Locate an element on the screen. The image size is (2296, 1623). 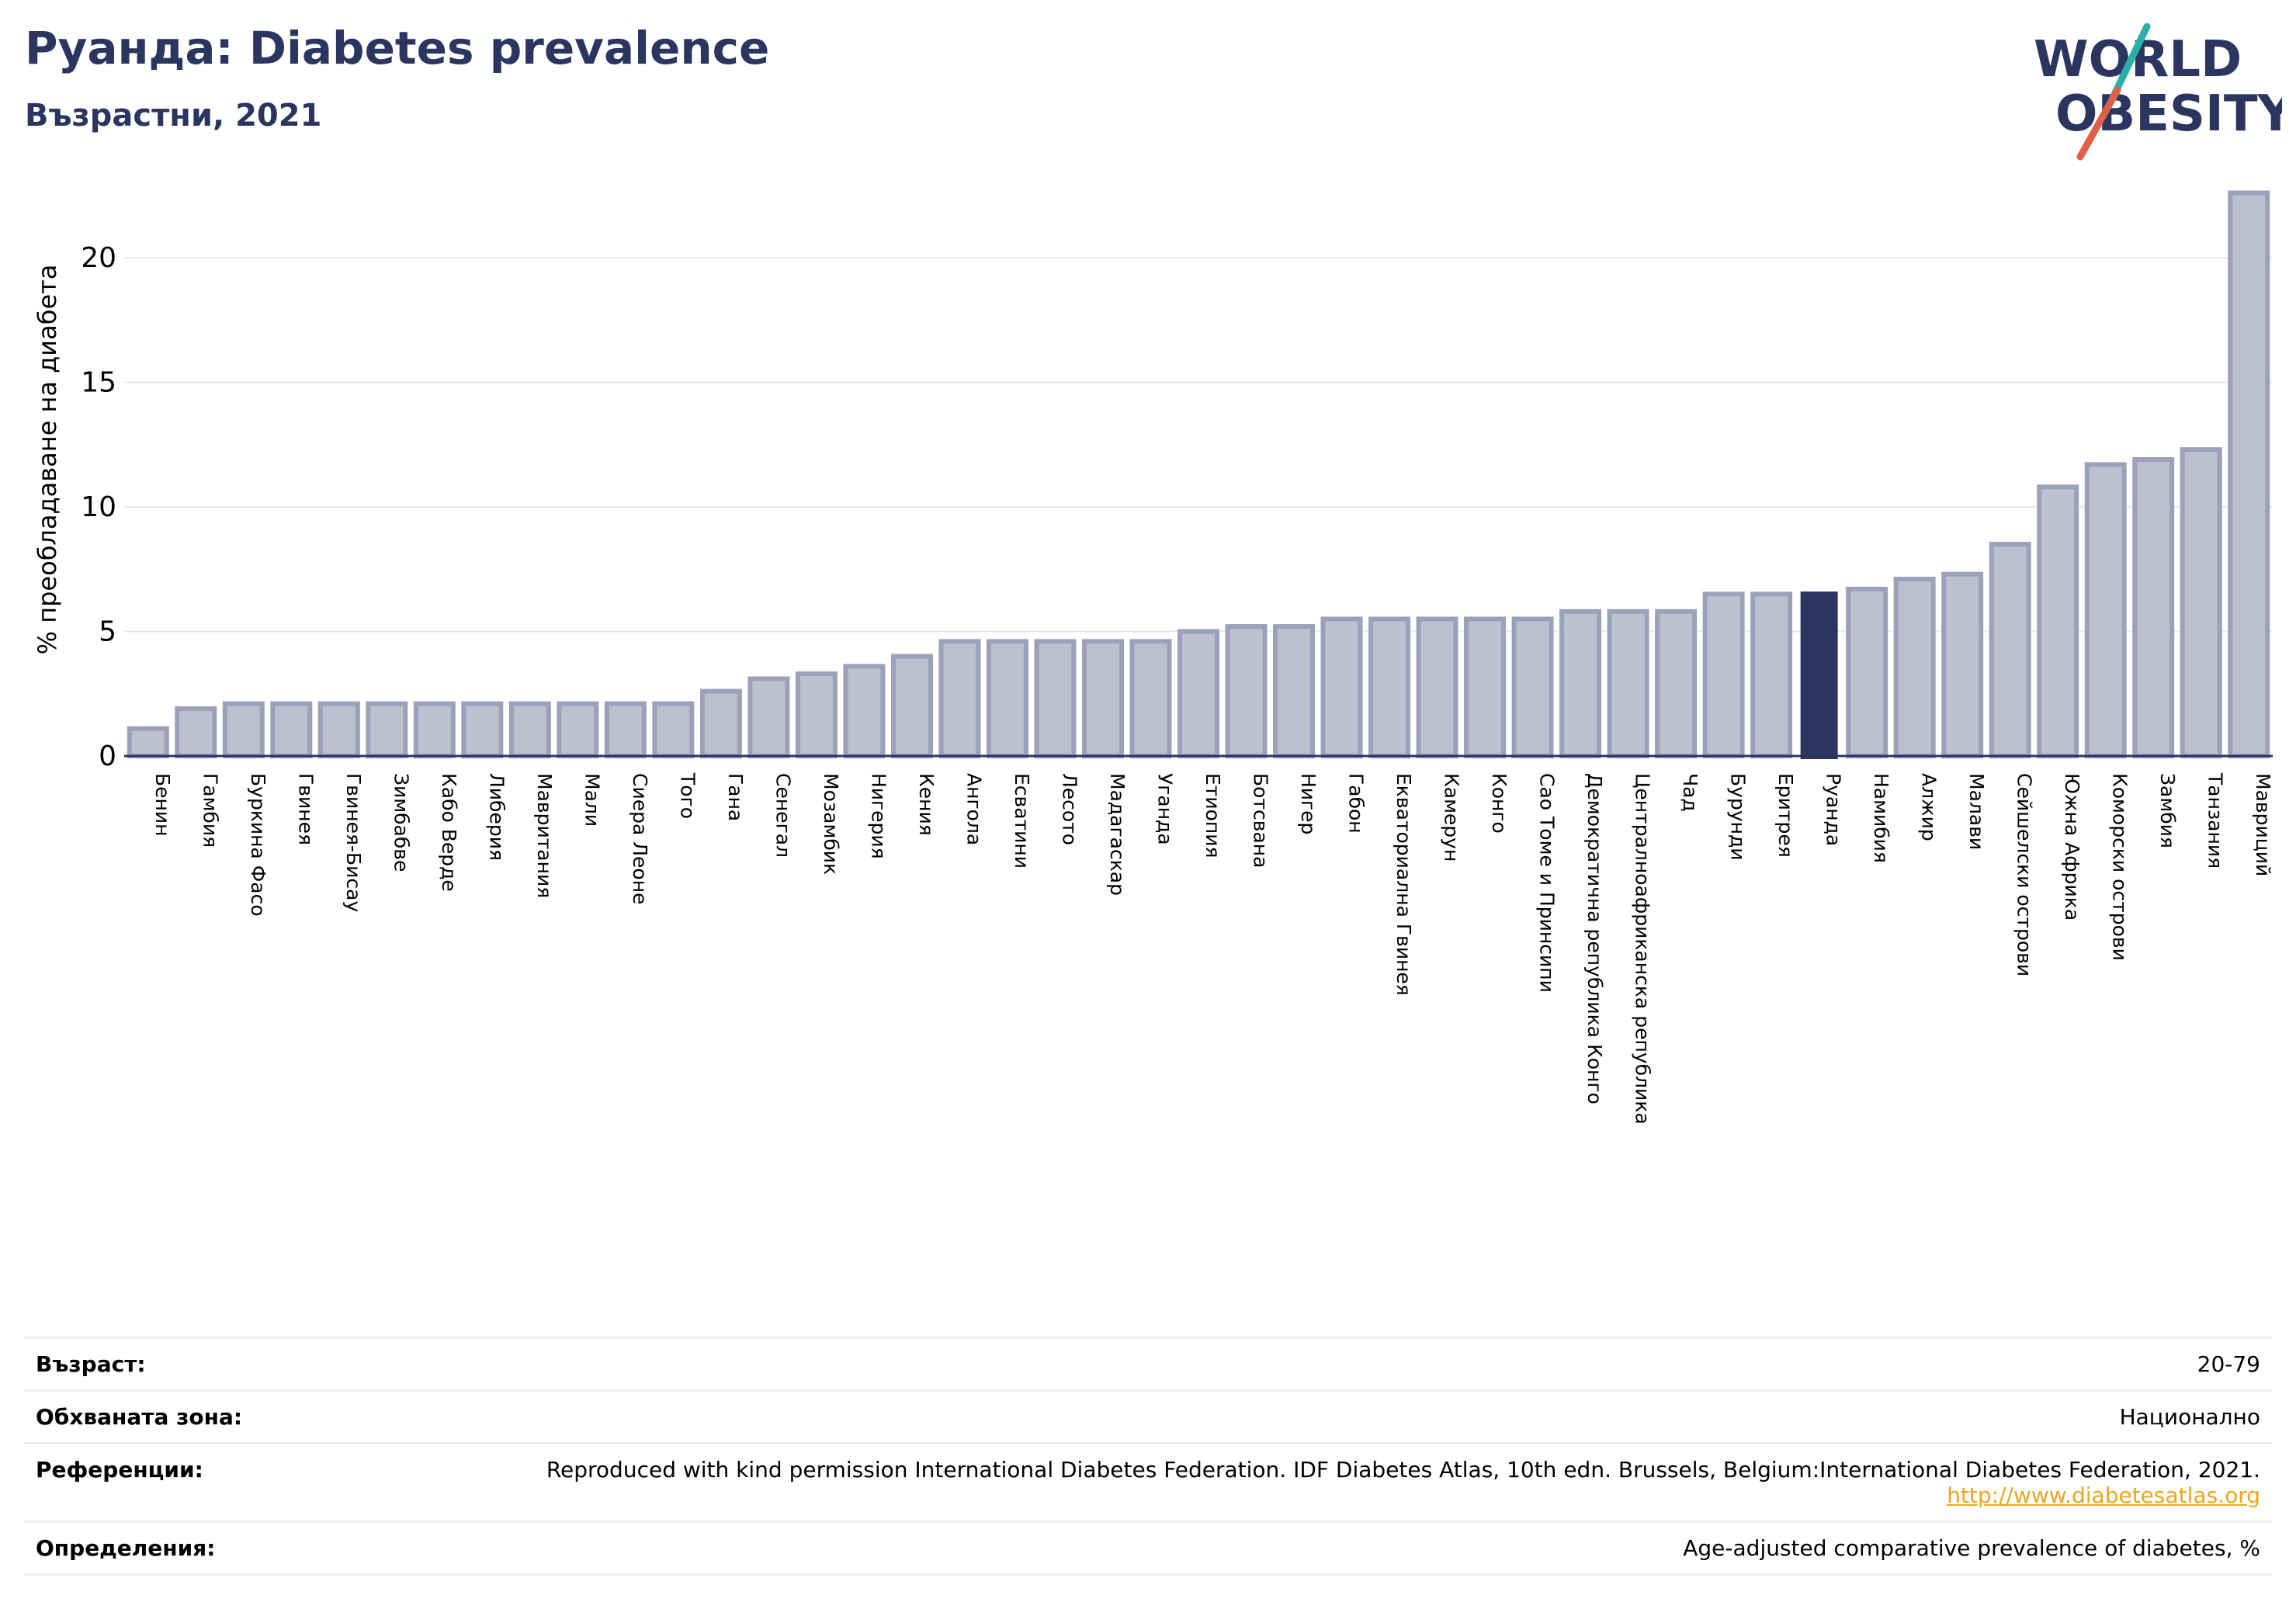
x-tick-label: Гвинея is located at coordinates (305, 809).